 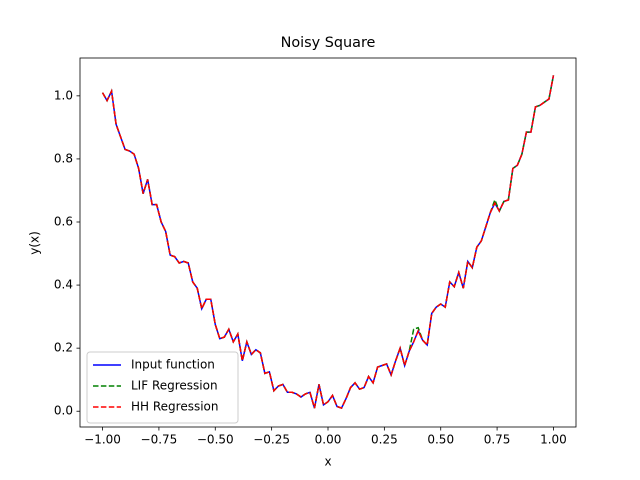 I want to click on y-tick-label: 0.8, so click(x=63, y=158).